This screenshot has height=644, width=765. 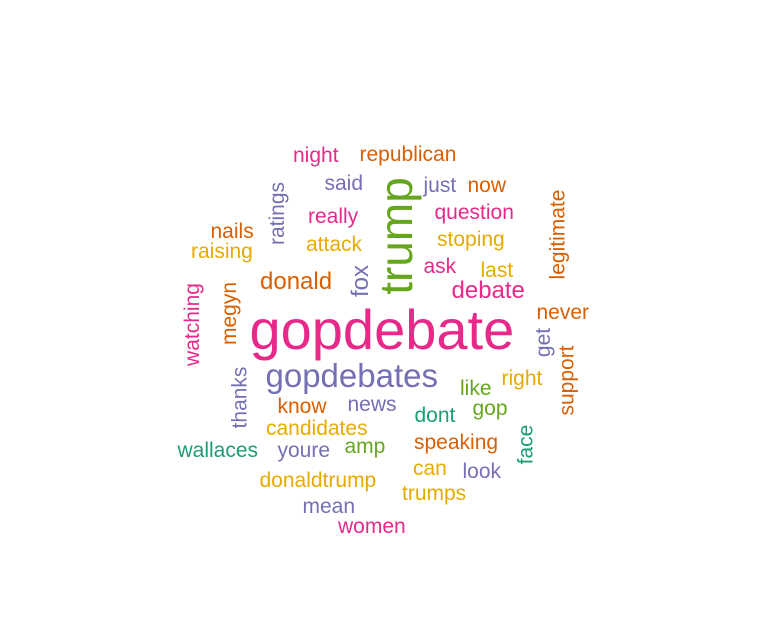 I want to click on word-attack: attack, so click(x=334, y=244).